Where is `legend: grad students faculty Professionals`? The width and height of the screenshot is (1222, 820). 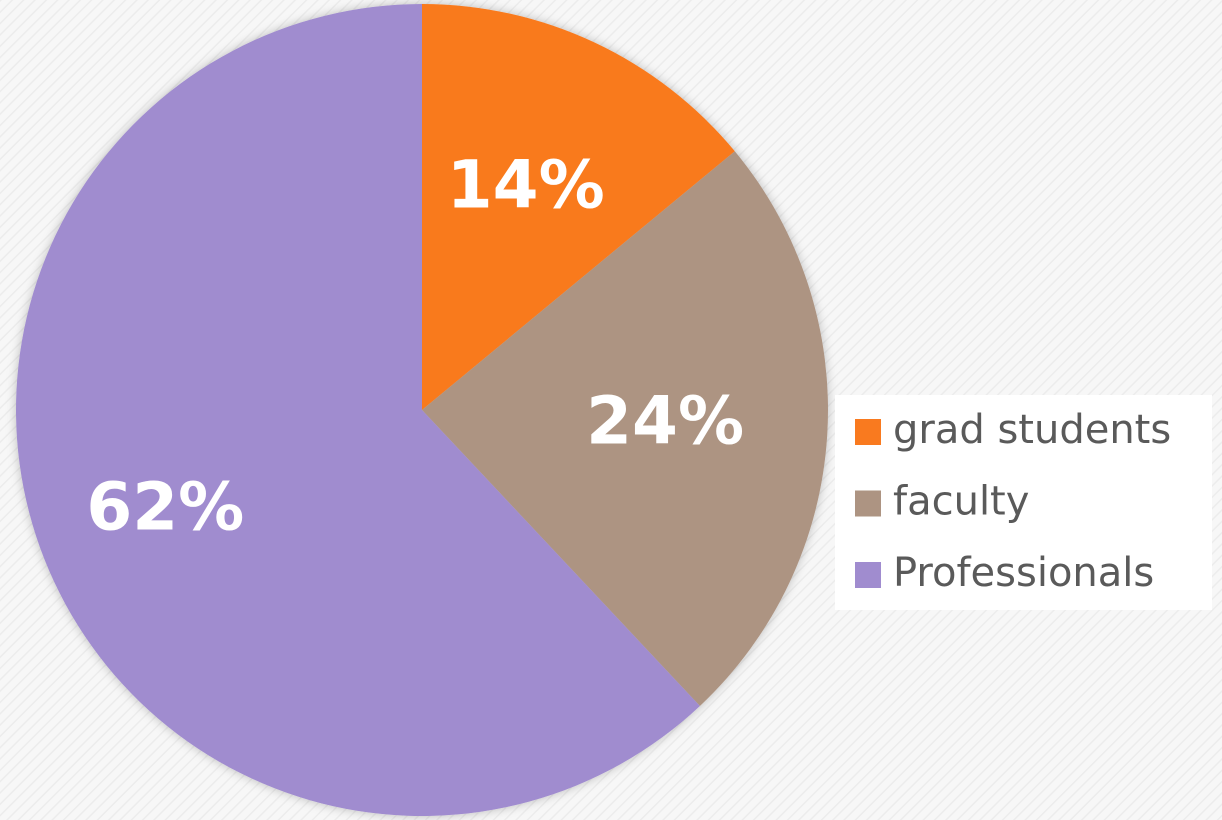 legend: grad students faculty Professionals is located at coordinates (1013, 501).